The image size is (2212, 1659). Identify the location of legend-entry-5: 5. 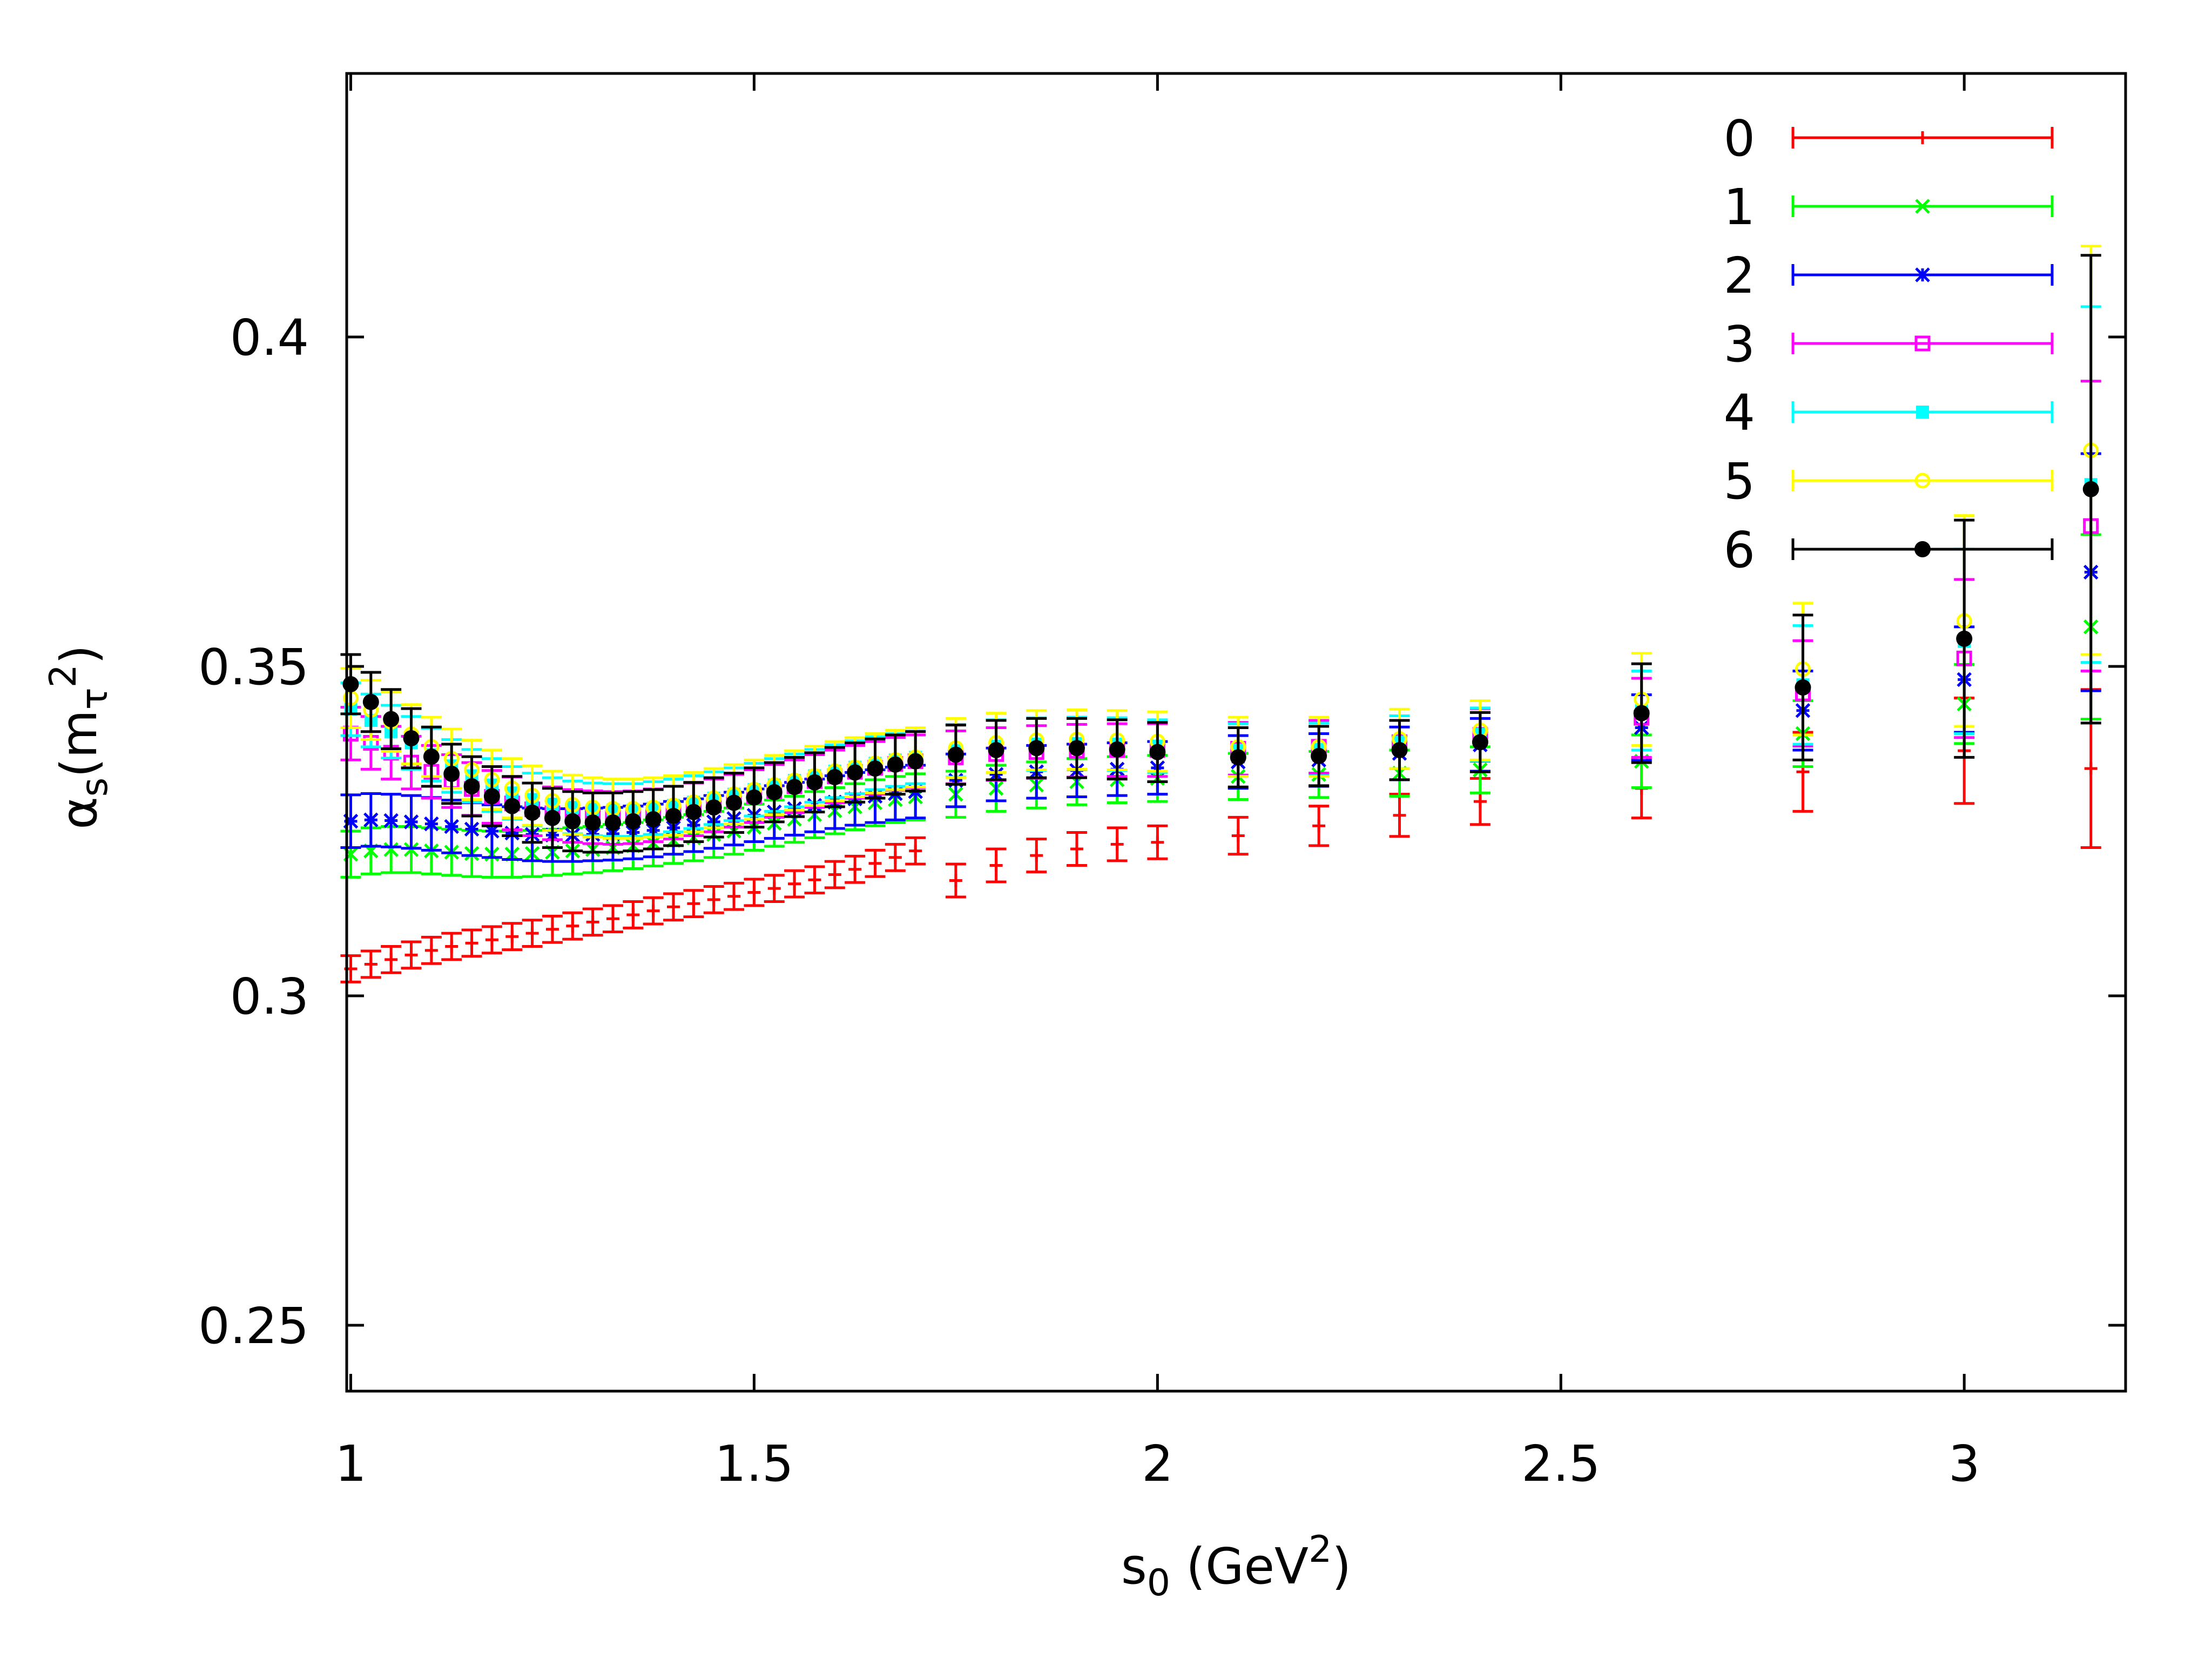
(1888, 481).